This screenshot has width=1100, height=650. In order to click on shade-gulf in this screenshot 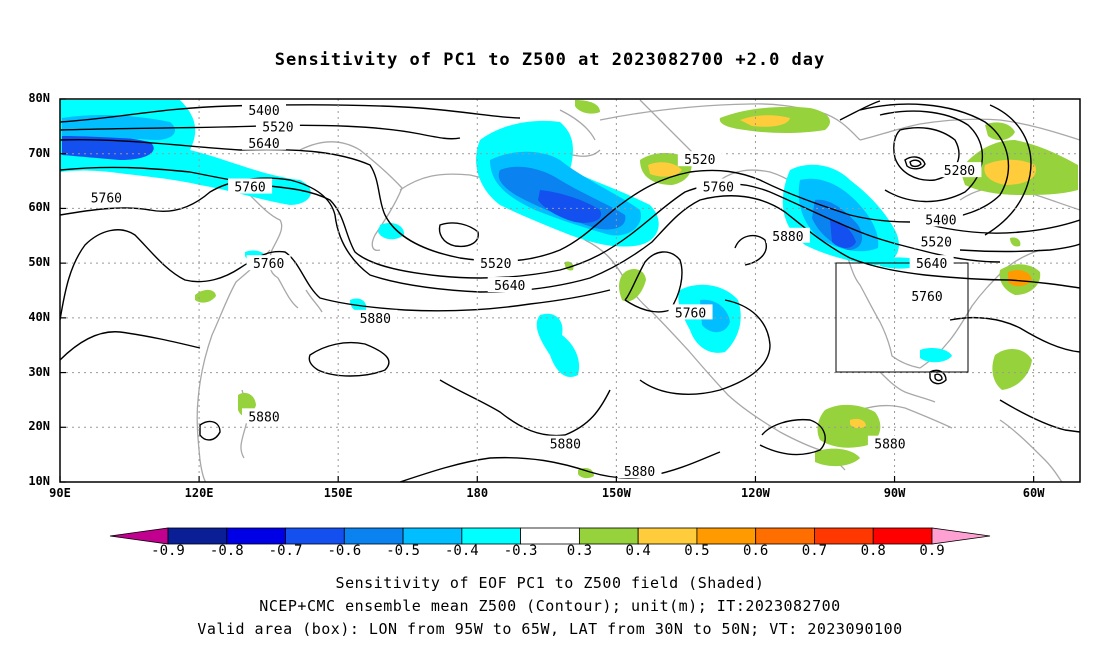, I will do `click(849, 426)`.